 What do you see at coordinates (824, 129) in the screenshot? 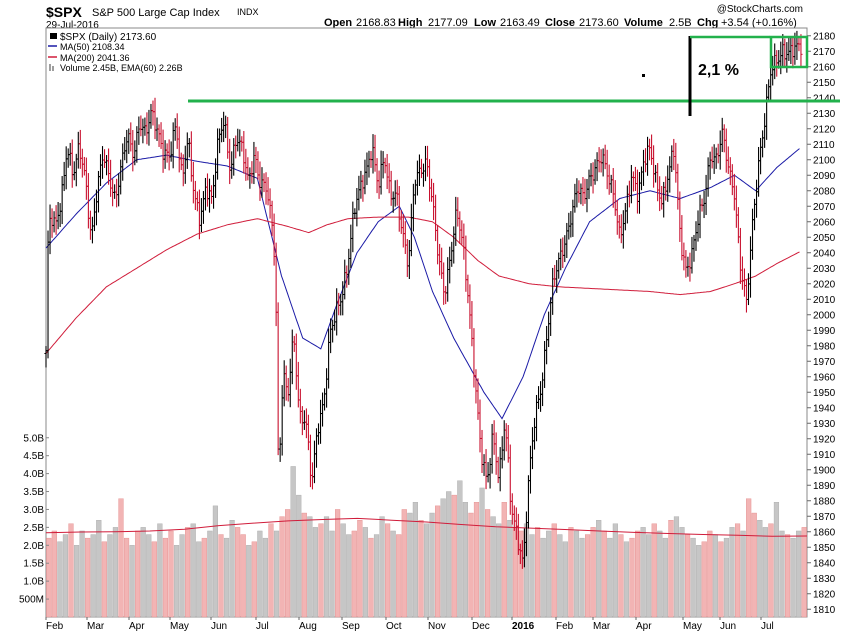
I see `price-tick-label: 2120` at bounding box center [824, 129].